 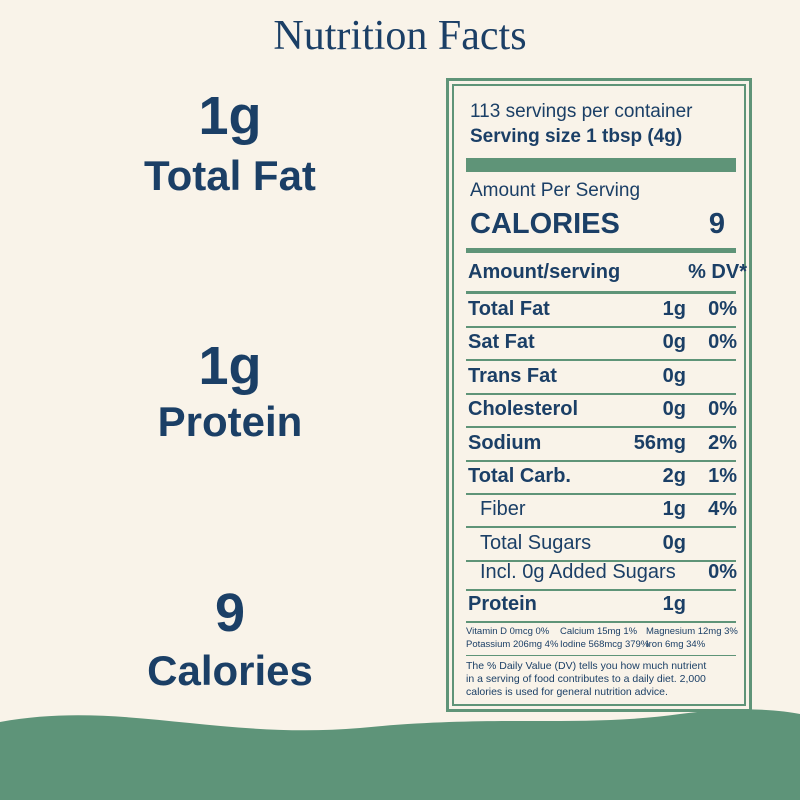 What do you see at coordinates (503, 509) in the screenshot?
I see `row-name: Fiber` at bounding box center [503, 509].